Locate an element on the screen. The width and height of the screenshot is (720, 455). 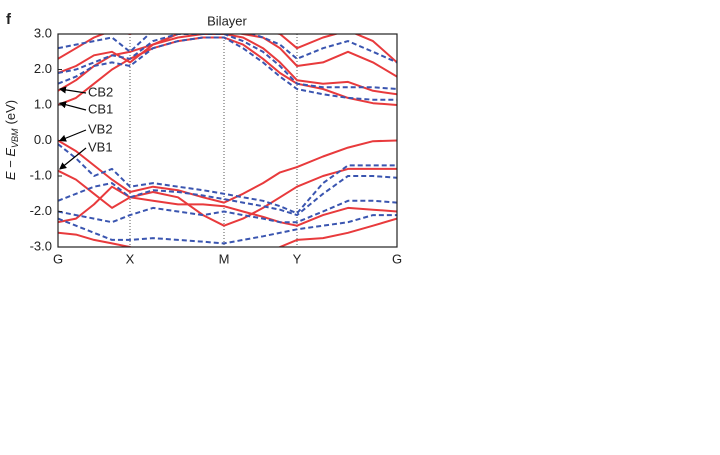
y-axis-label: E − EVBM (eV) is located at coordinates (11, 140).